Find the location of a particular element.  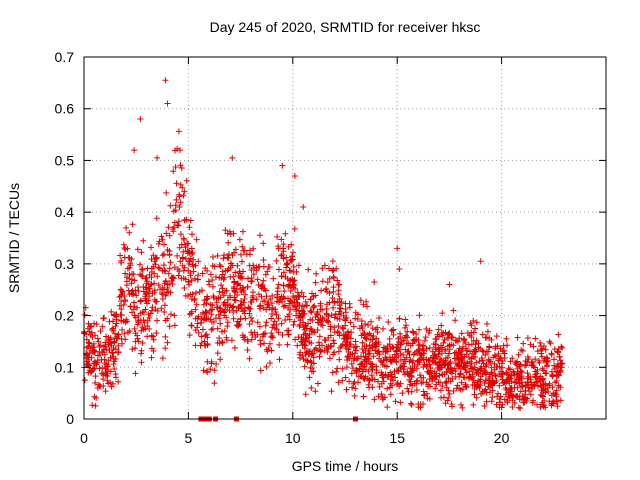

y-tick-label: 0.4 is located at coordinates (65, 212).